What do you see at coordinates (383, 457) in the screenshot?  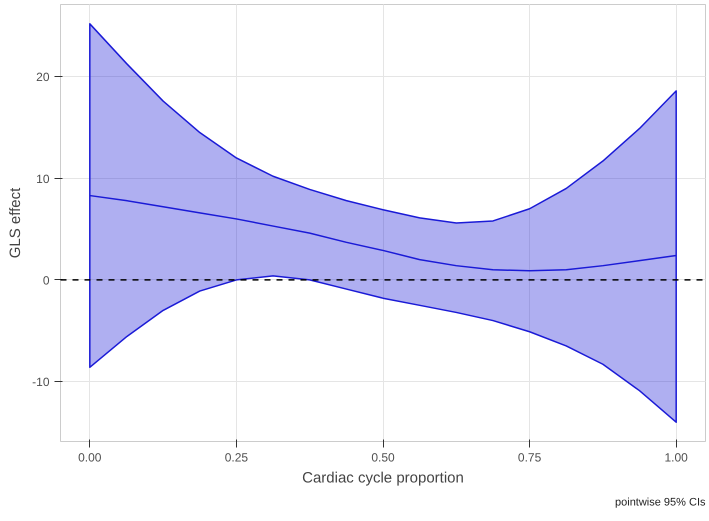 I see `x-tick-label: 0.50` at bounding box center [383, 457].